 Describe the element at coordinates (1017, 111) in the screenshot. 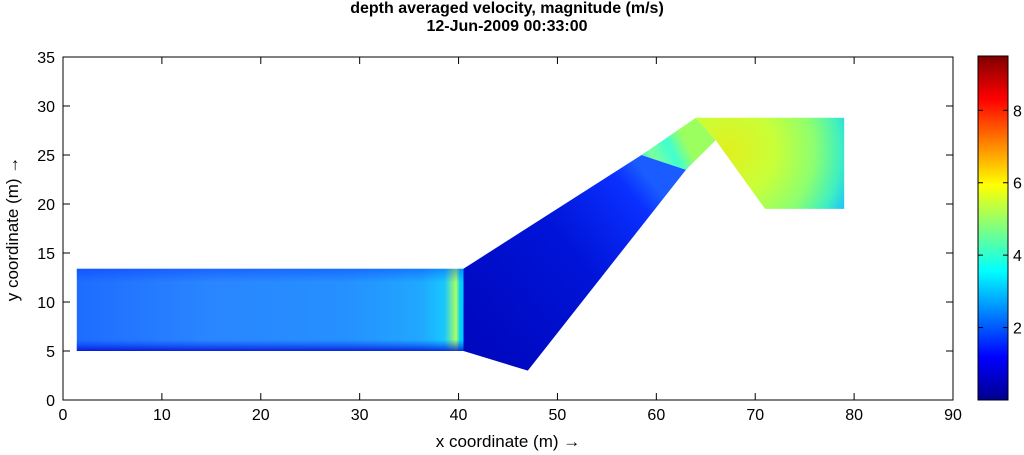

I see `colorbar-tick-label: 8` at that location.